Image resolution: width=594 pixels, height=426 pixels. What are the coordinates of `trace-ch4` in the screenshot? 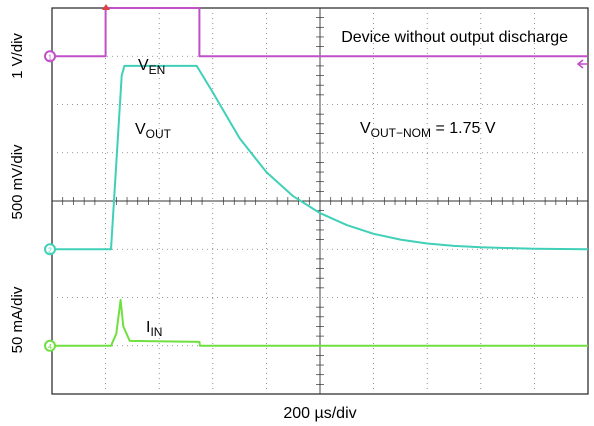 It's located at (320, 322).